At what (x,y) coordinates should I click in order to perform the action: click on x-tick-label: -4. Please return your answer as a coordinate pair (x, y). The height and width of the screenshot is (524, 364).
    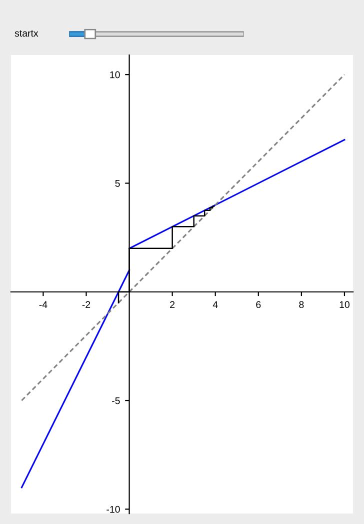
    Looking at the image, I should click on (43, 304).